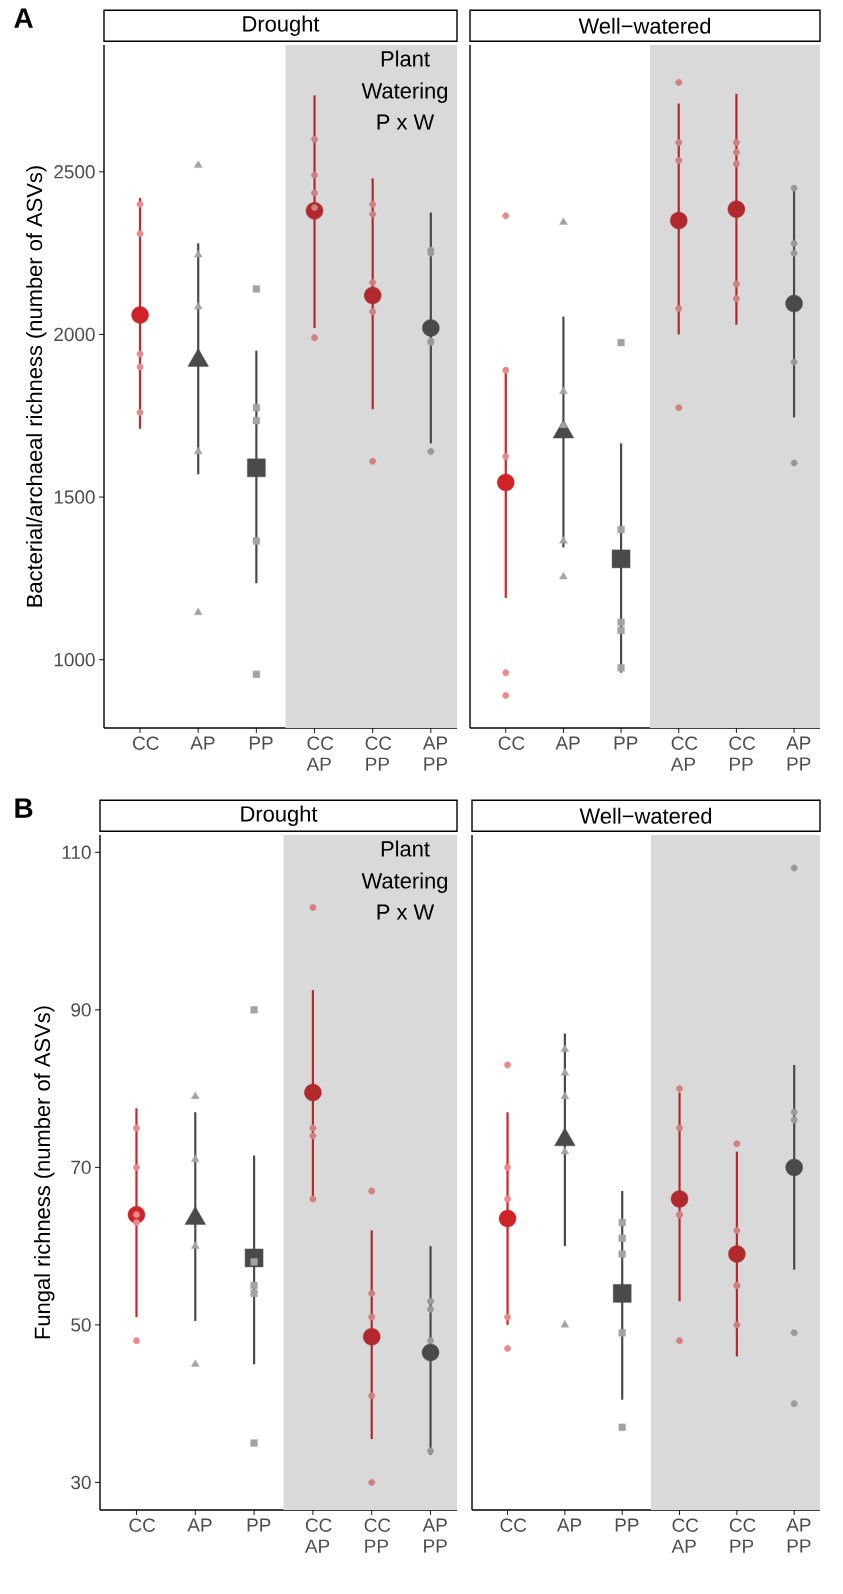 Image resolution: width=843 pixels, height=1594 pixels. Describe the element at coordinates (36, 386) in the screenshot. I see `y-axis-title: Bacterial/archaeal richness (number of ASVs)` at that location.